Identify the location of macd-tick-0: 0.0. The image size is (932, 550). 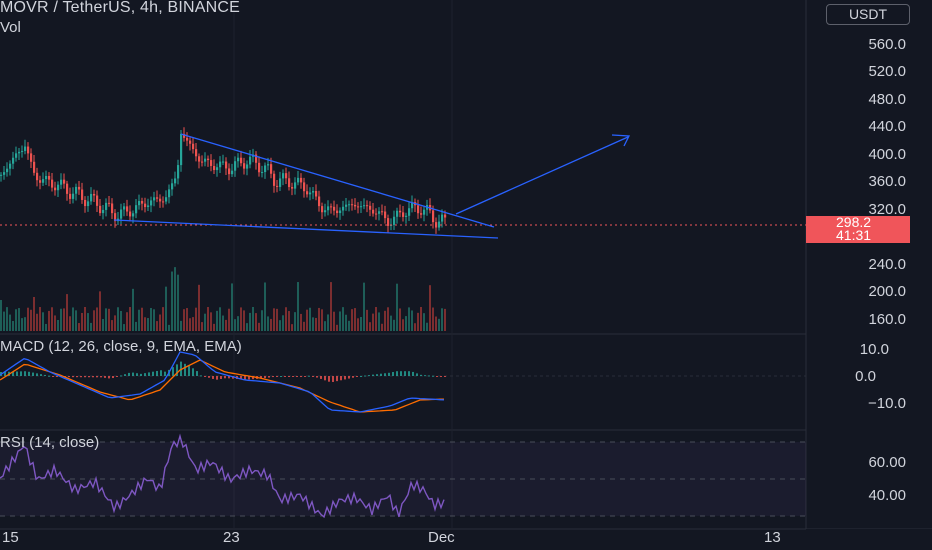
(865, 376).